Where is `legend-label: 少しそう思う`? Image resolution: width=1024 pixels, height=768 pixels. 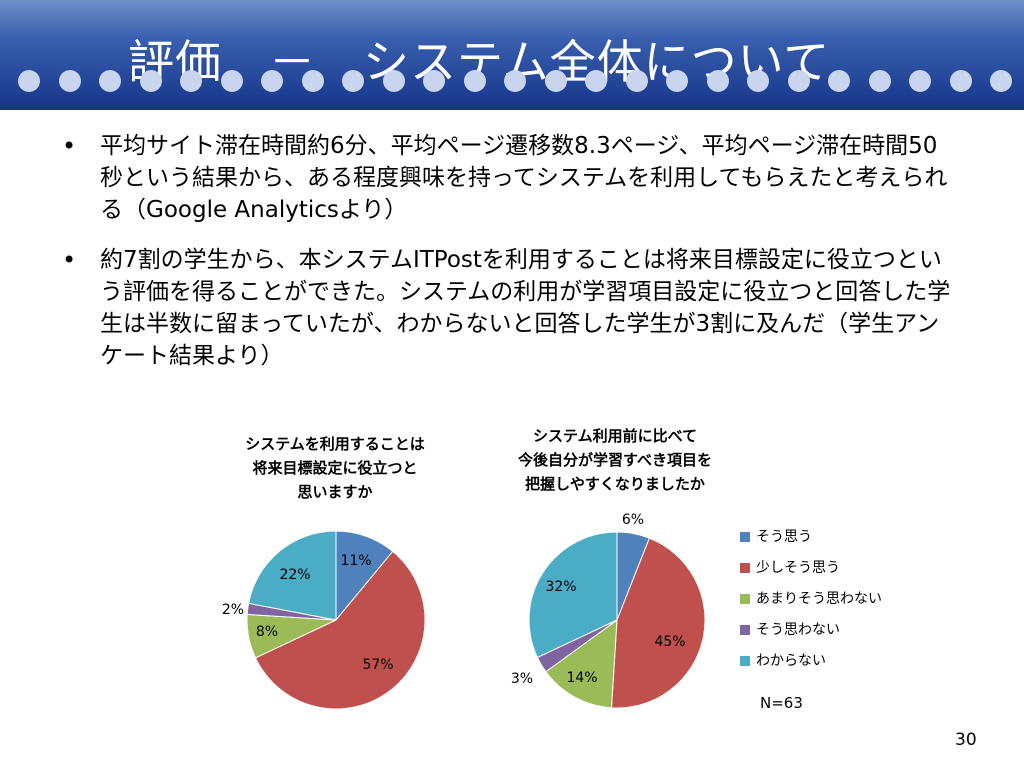
legend-label: 少しそう思う is located at coordinates (798, 568).